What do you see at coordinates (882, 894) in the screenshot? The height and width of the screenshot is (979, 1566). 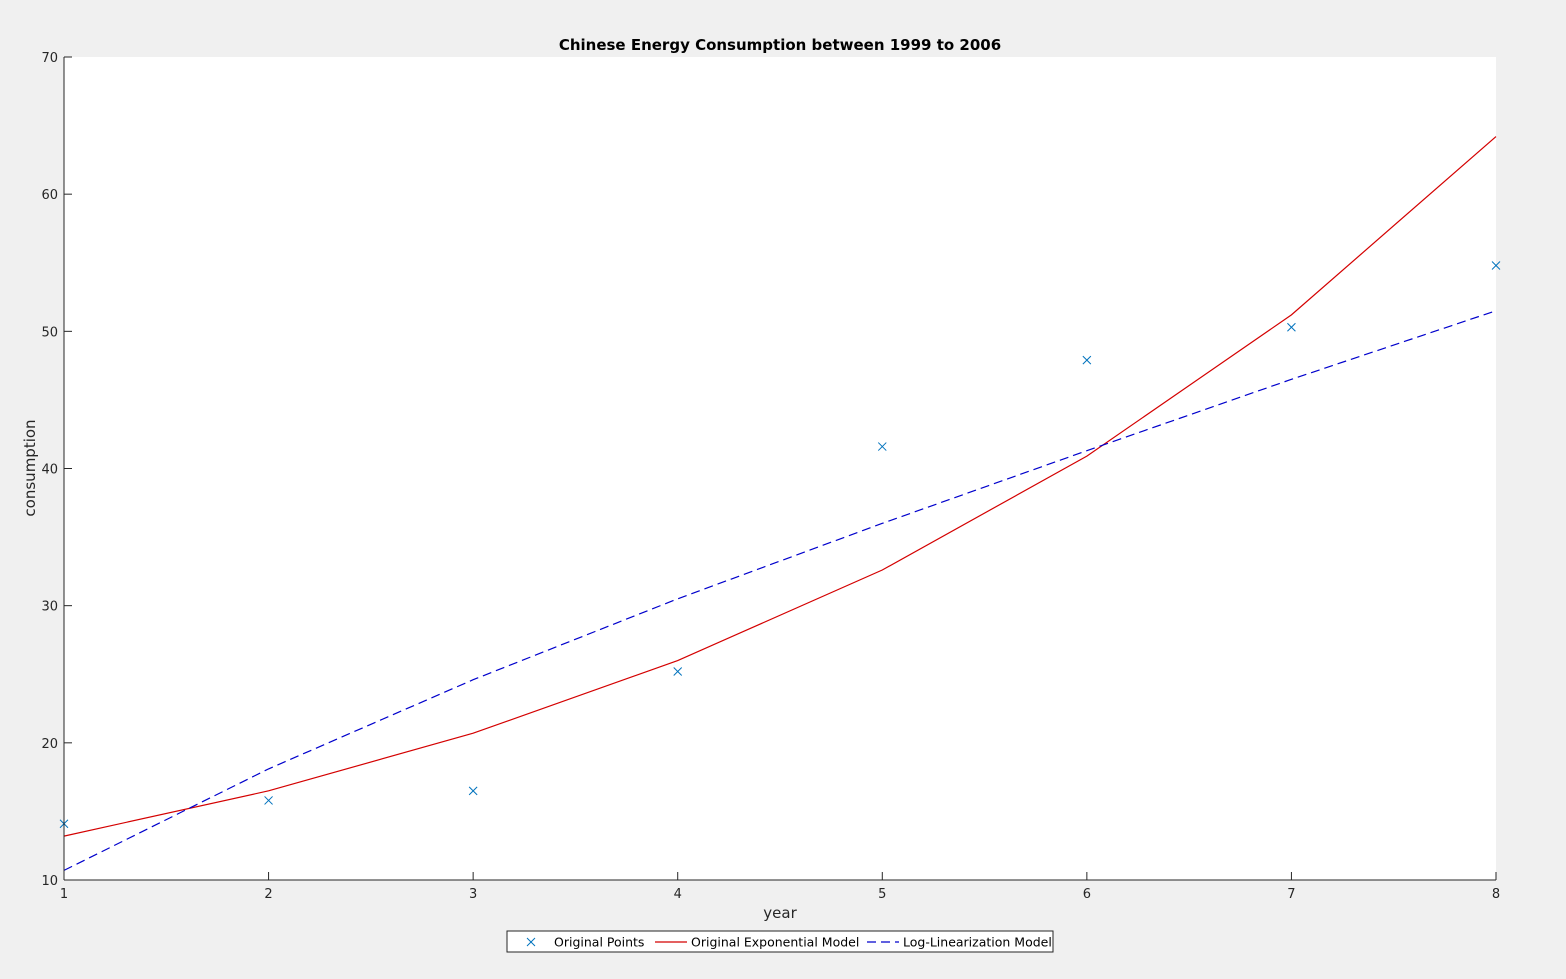 I see `x-tick-label: 5` at bounding box center [882, 894].